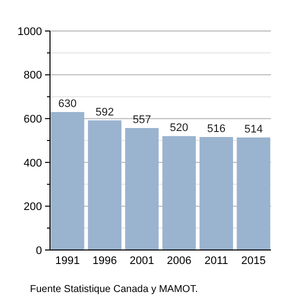  Describe the element at coordinates (142, 120) in the screenshot. I see `data-label: 557` at that location.